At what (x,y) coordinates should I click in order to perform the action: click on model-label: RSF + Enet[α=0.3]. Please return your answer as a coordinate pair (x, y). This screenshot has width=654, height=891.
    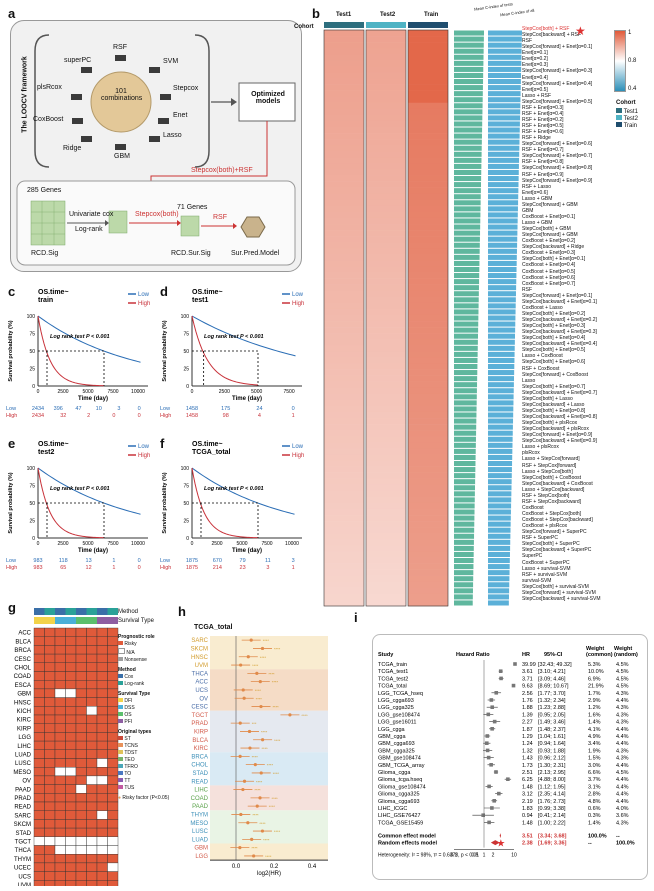
    Looking at the image, I should click on (543, 107).